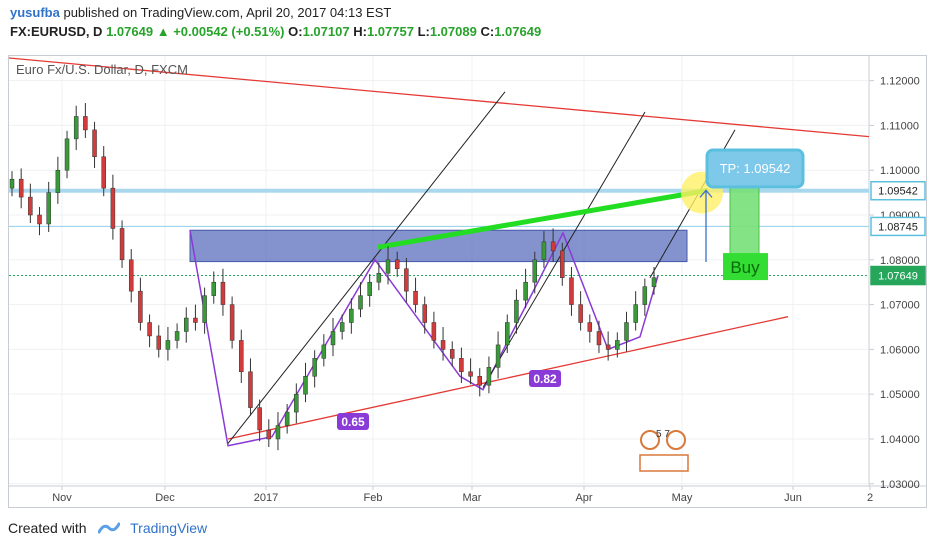 This screenshot has width=932, height=550. What do you see at coordinates (583, 498) in the screenshot?
I see `x-tick-label: Apr` at bounding box center [583, 498].